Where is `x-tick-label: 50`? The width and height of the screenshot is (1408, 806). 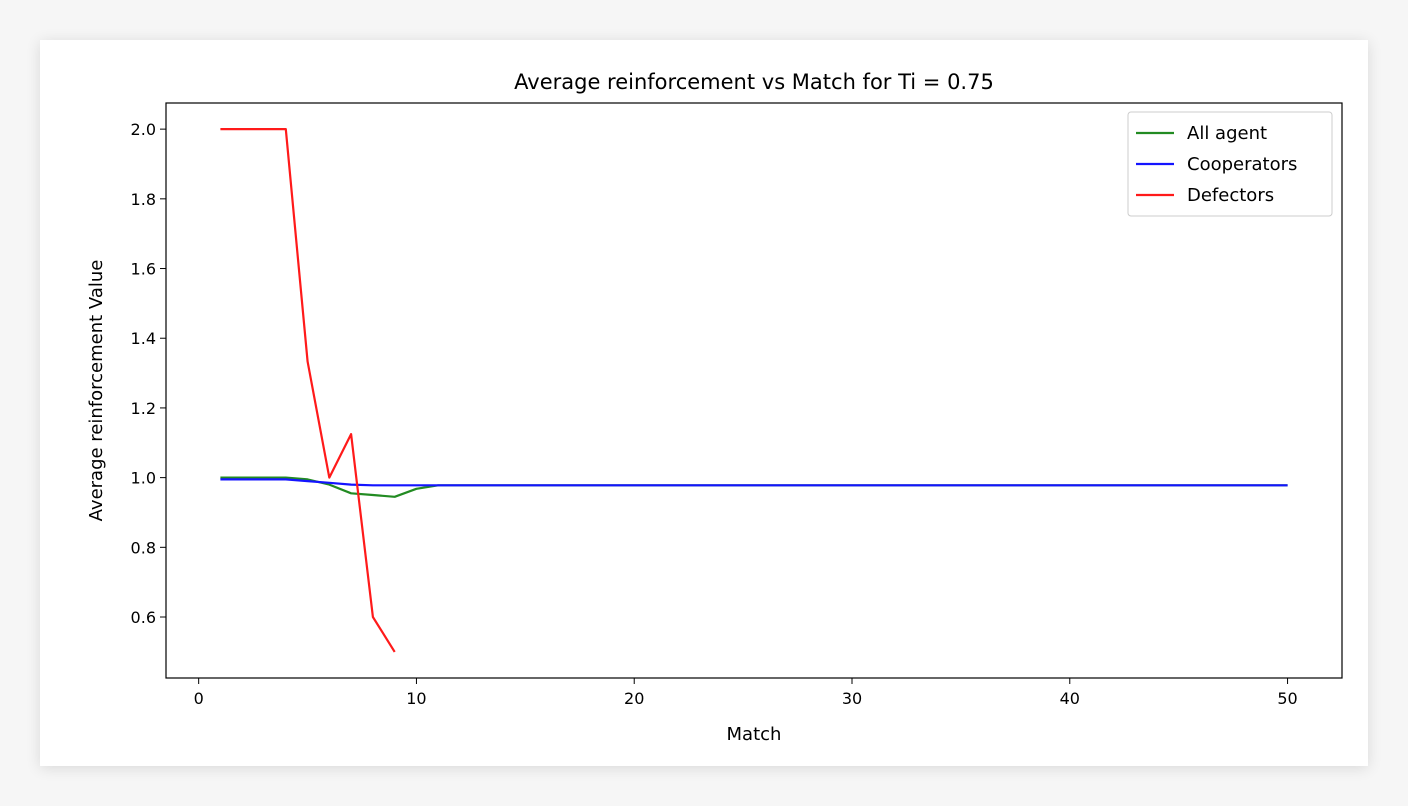 x-tick-label: 50 is located at coordinates (1287, 698).